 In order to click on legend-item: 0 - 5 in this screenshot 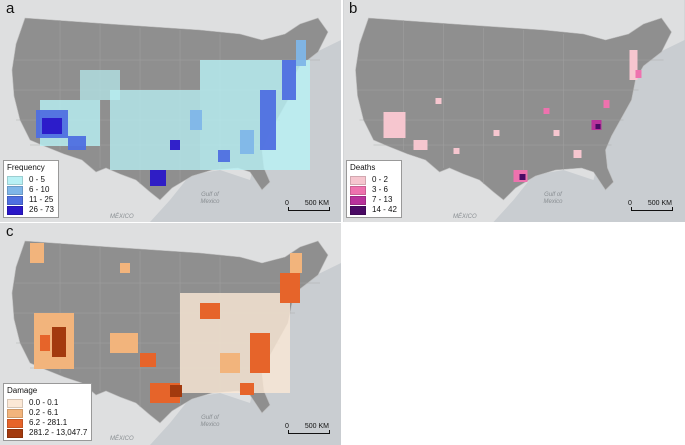, I will do `click(30, 180)`.